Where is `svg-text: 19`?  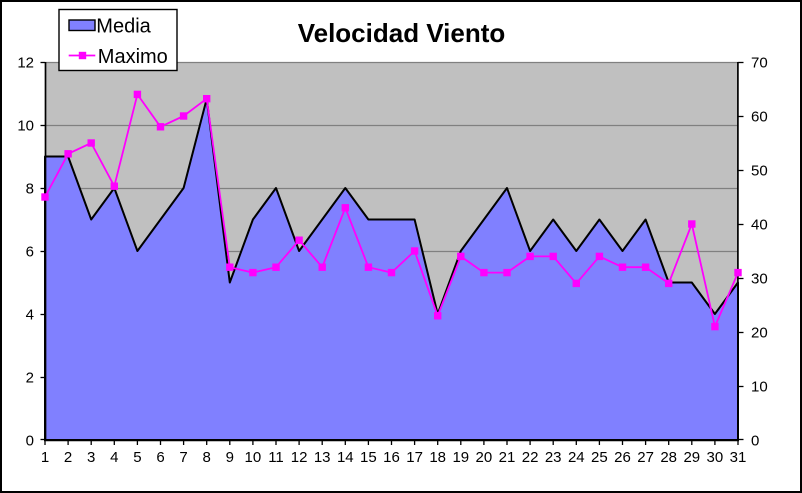
svg-text: 19 is located at coordinates (460, 457).